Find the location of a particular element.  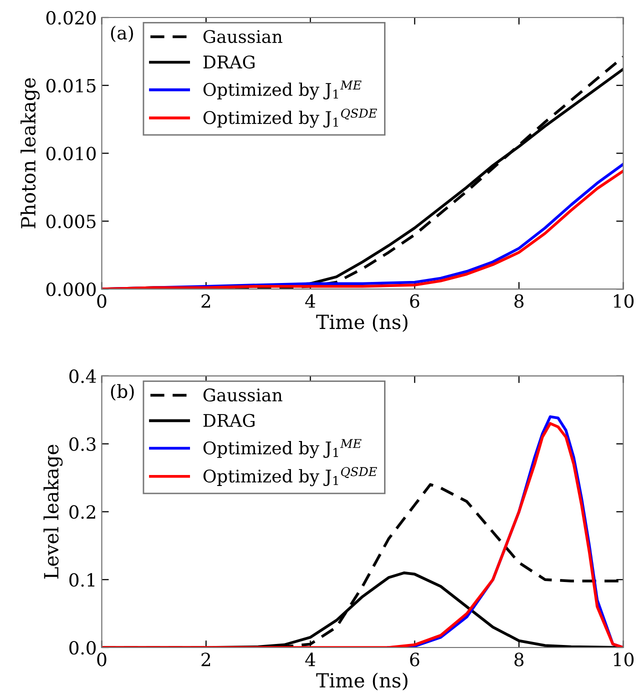

y-tick-label: 0.015 is located at coordinates (71, 85).